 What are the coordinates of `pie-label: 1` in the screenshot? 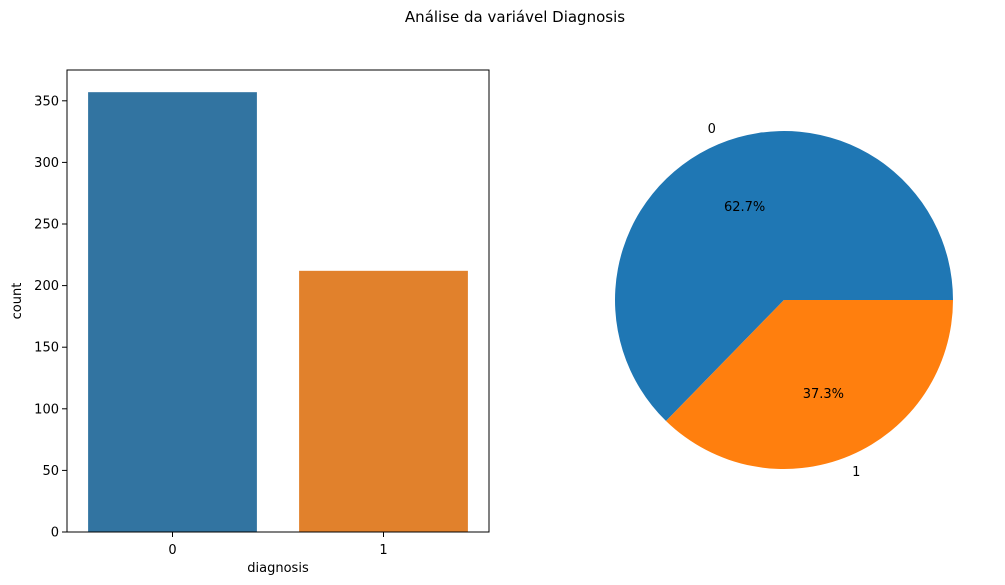 It's located at (856, 472).